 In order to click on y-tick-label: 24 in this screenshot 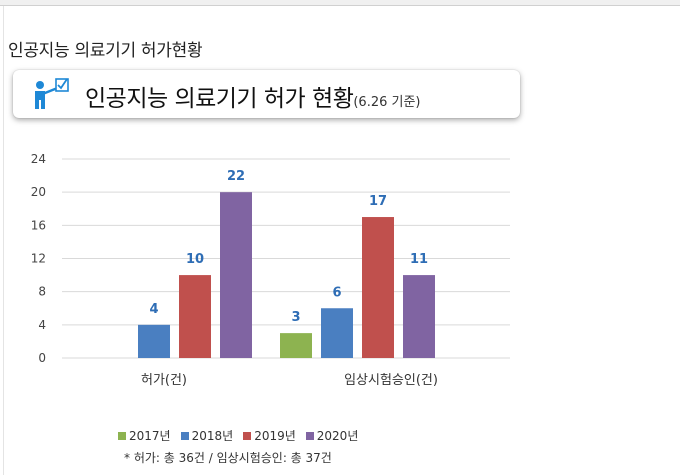, I will do `click(38, 159)`.